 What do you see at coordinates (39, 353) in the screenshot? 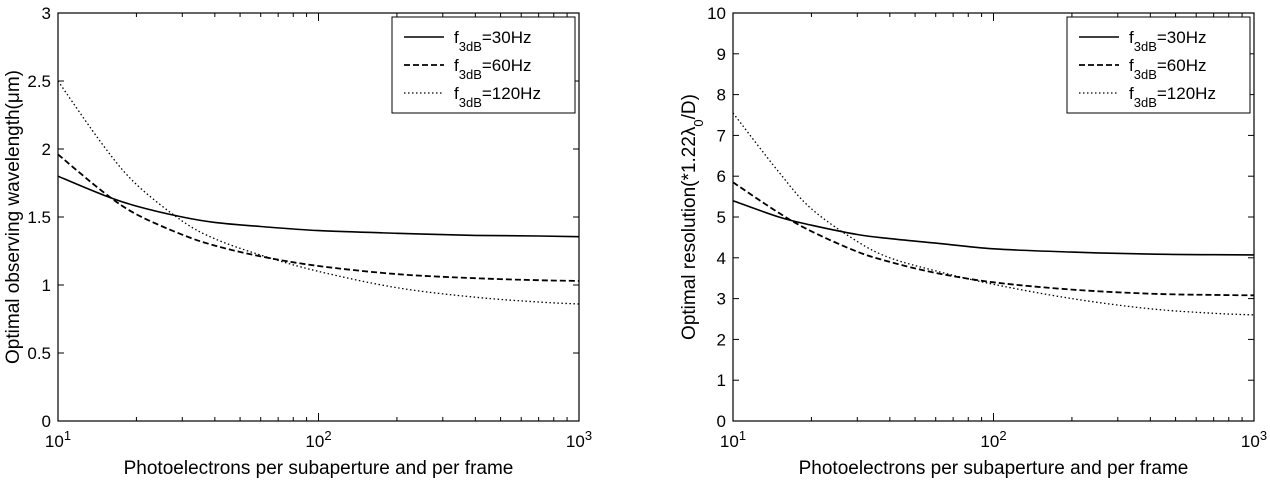
I see `y-tick-label: 0.5` at bounding box center [39, 353].